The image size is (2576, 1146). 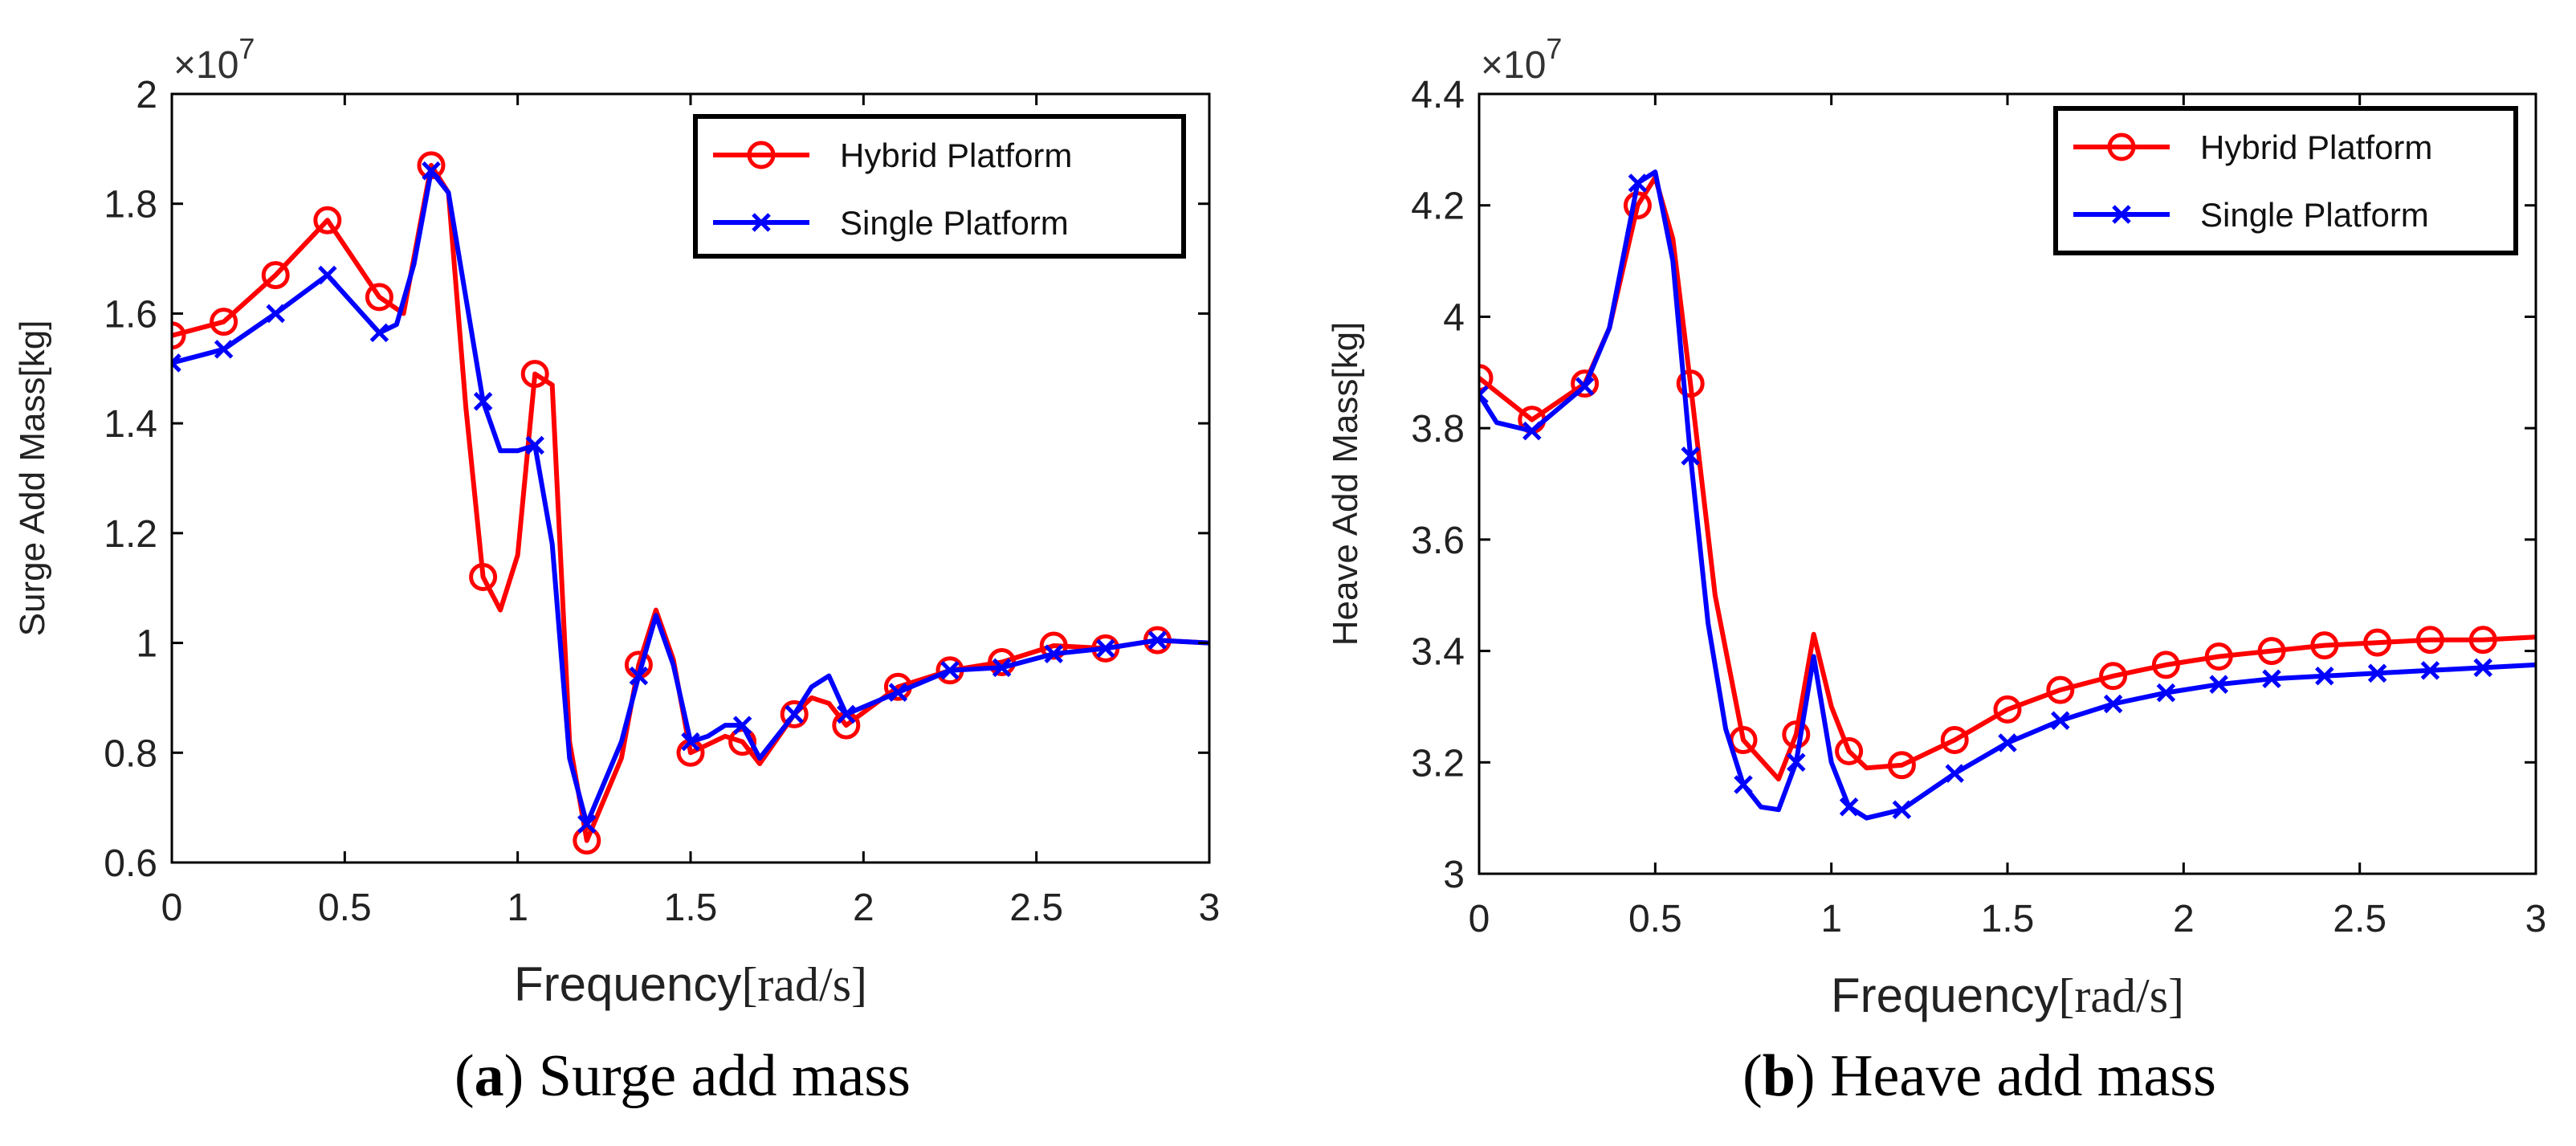 What do you see at coordinates (1655, 919) in the screenshot?
I see `heave-xtick-label: 0.5` at bounding box center [1655, 919].